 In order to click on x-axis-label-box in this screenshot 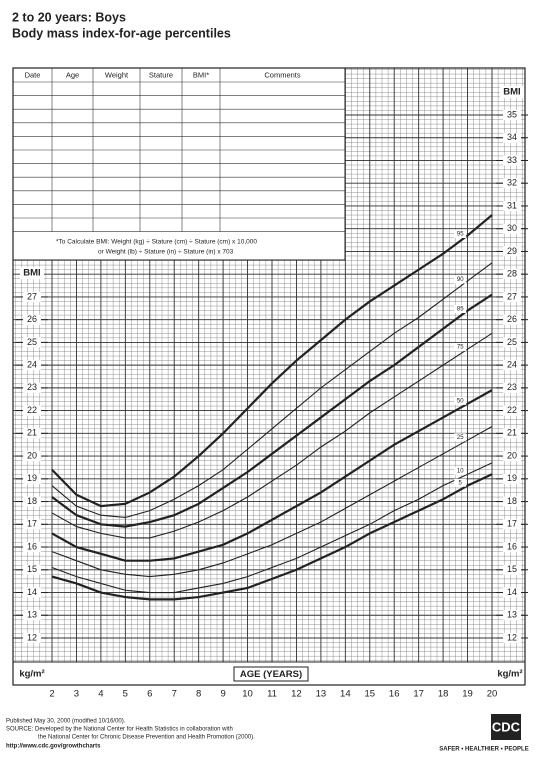, I will do `click(271, 674)`.